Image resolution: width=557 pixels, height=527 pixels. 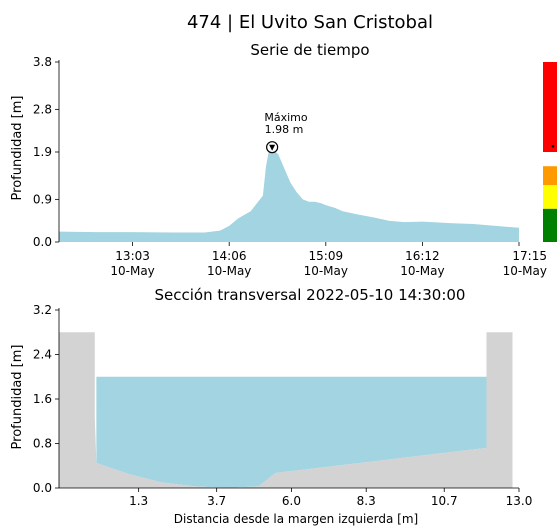 What do you see at coordinates (42, 199) in the screenshot?
I see `y-tick-label: 0.9` at bounding box center [42, 199].